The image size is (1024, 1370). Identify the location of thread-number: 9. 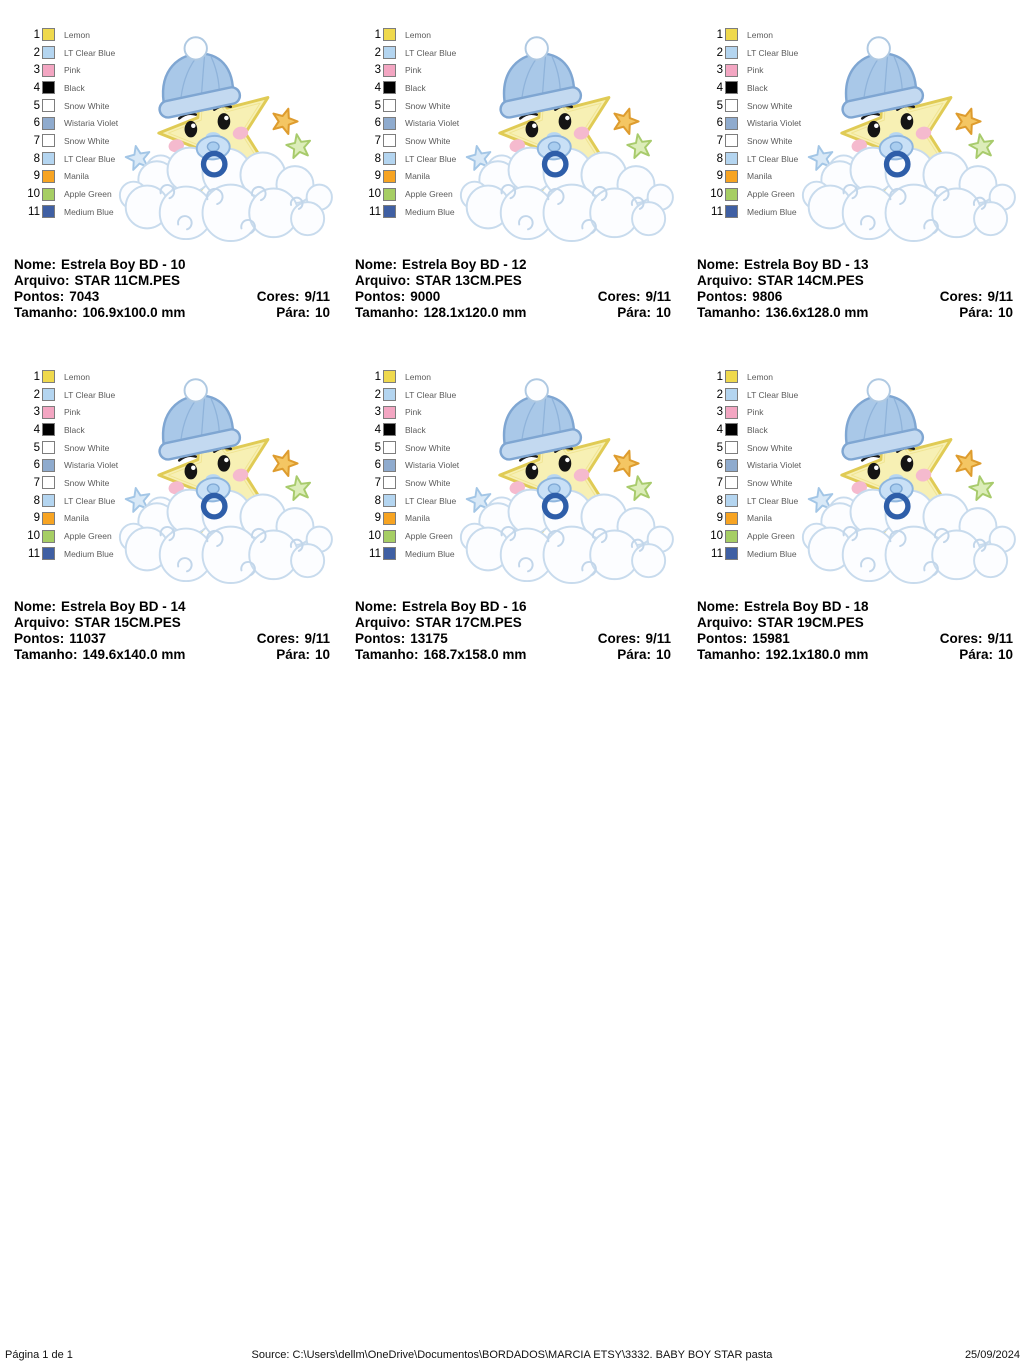
(377, 518).